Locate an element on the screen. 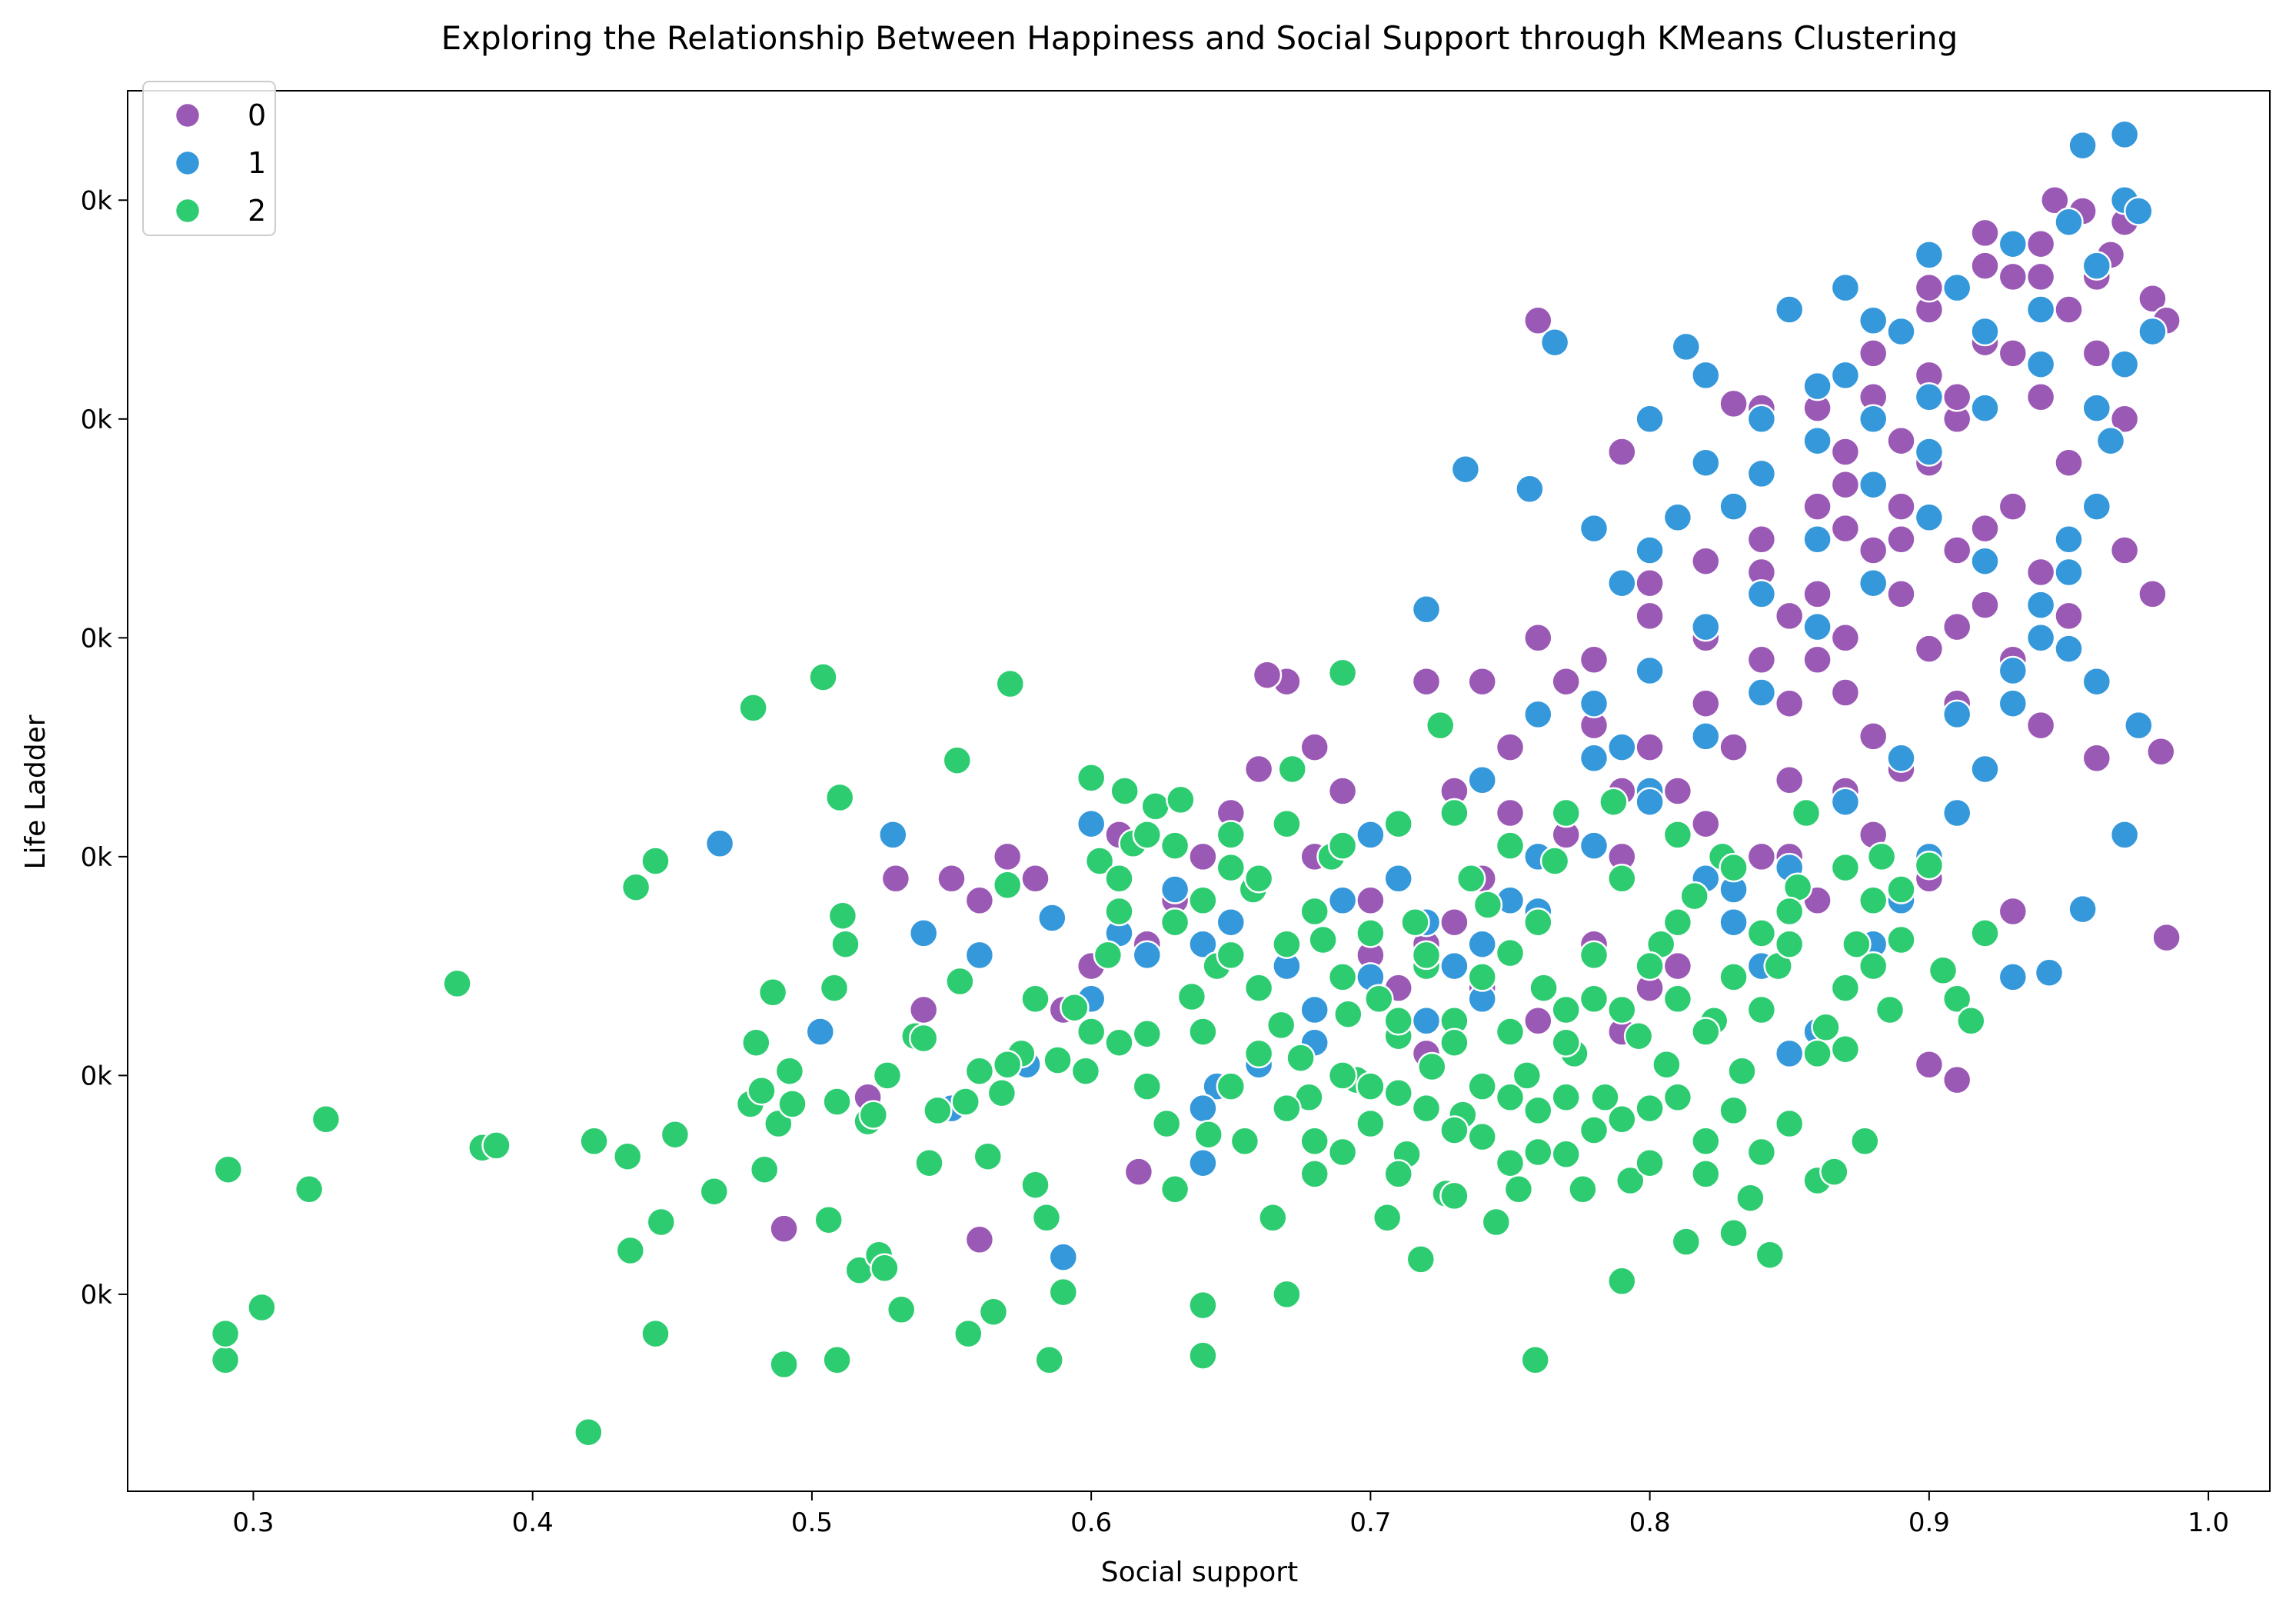 This screenshot has width=2296, height=1612. y-tick-label: 0k is located at coordinates (97, 420).